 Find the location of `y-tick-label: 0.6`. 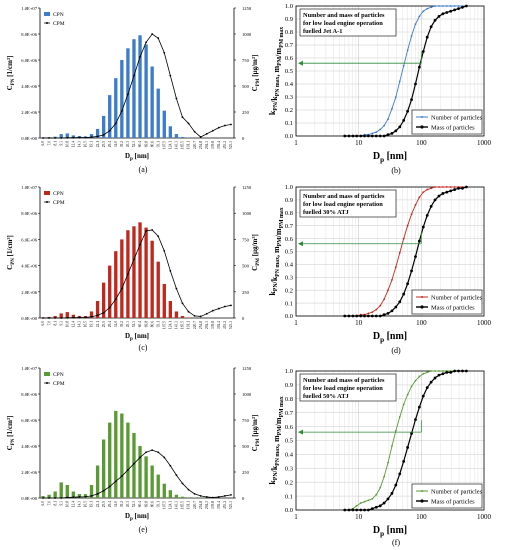

y-tick-label: 0.6 is located at coordinates (289, 239).